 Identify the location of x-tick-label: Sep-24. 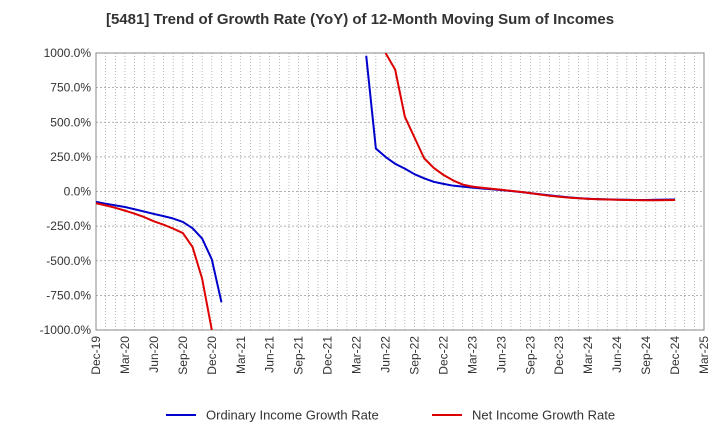
(646, 355).